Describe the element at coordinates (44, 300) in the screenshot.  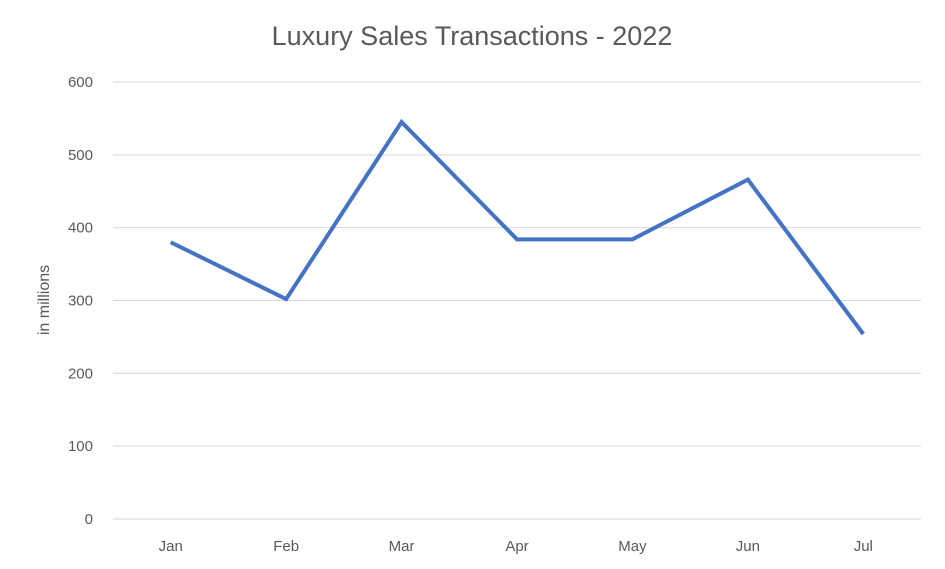
I see `y-axis-label: in millions` at that location.